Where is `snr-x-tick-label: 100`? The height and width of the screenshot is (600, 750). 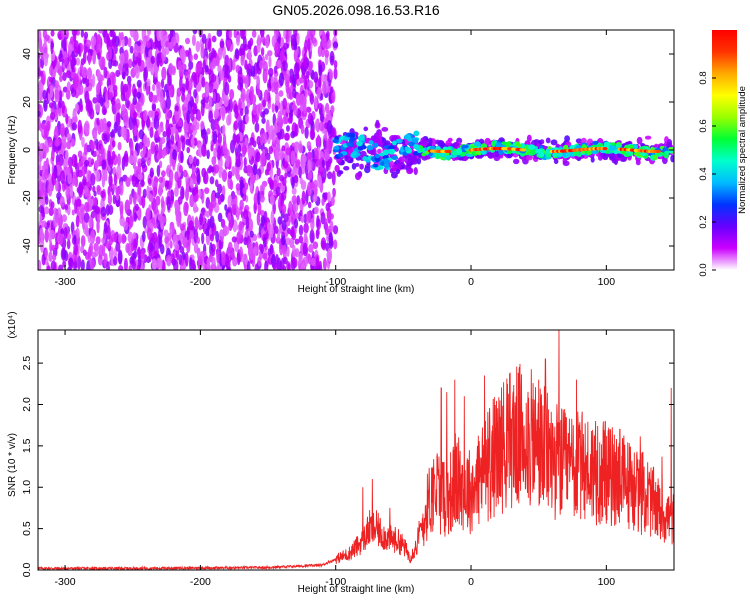
snr-x-tick-label: 100 is located at coordinates (607, 582).